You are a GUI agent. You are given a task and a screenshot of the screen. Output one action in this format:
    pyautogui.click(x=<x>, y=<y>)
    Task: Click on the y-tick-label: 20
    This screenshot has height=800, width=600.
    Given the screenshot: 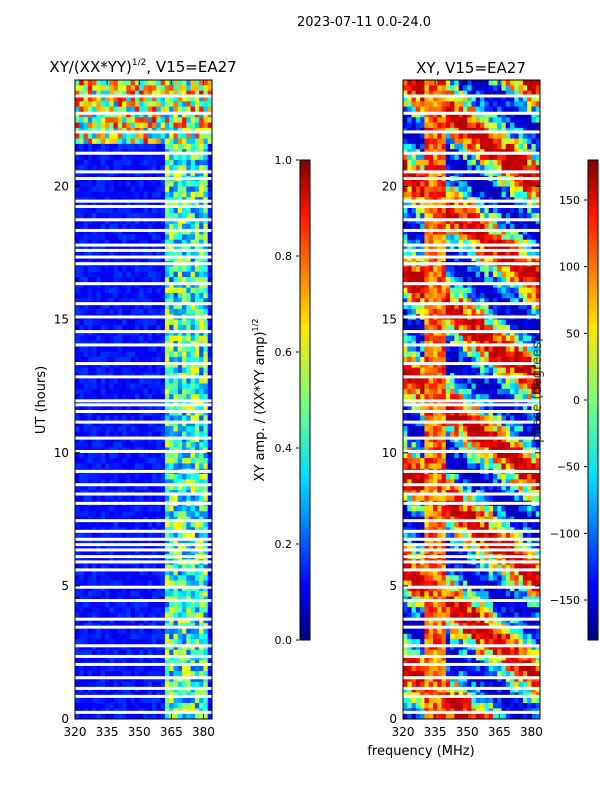 What is the action you would take?
    pyautogui.click(x=61, y=187)
    